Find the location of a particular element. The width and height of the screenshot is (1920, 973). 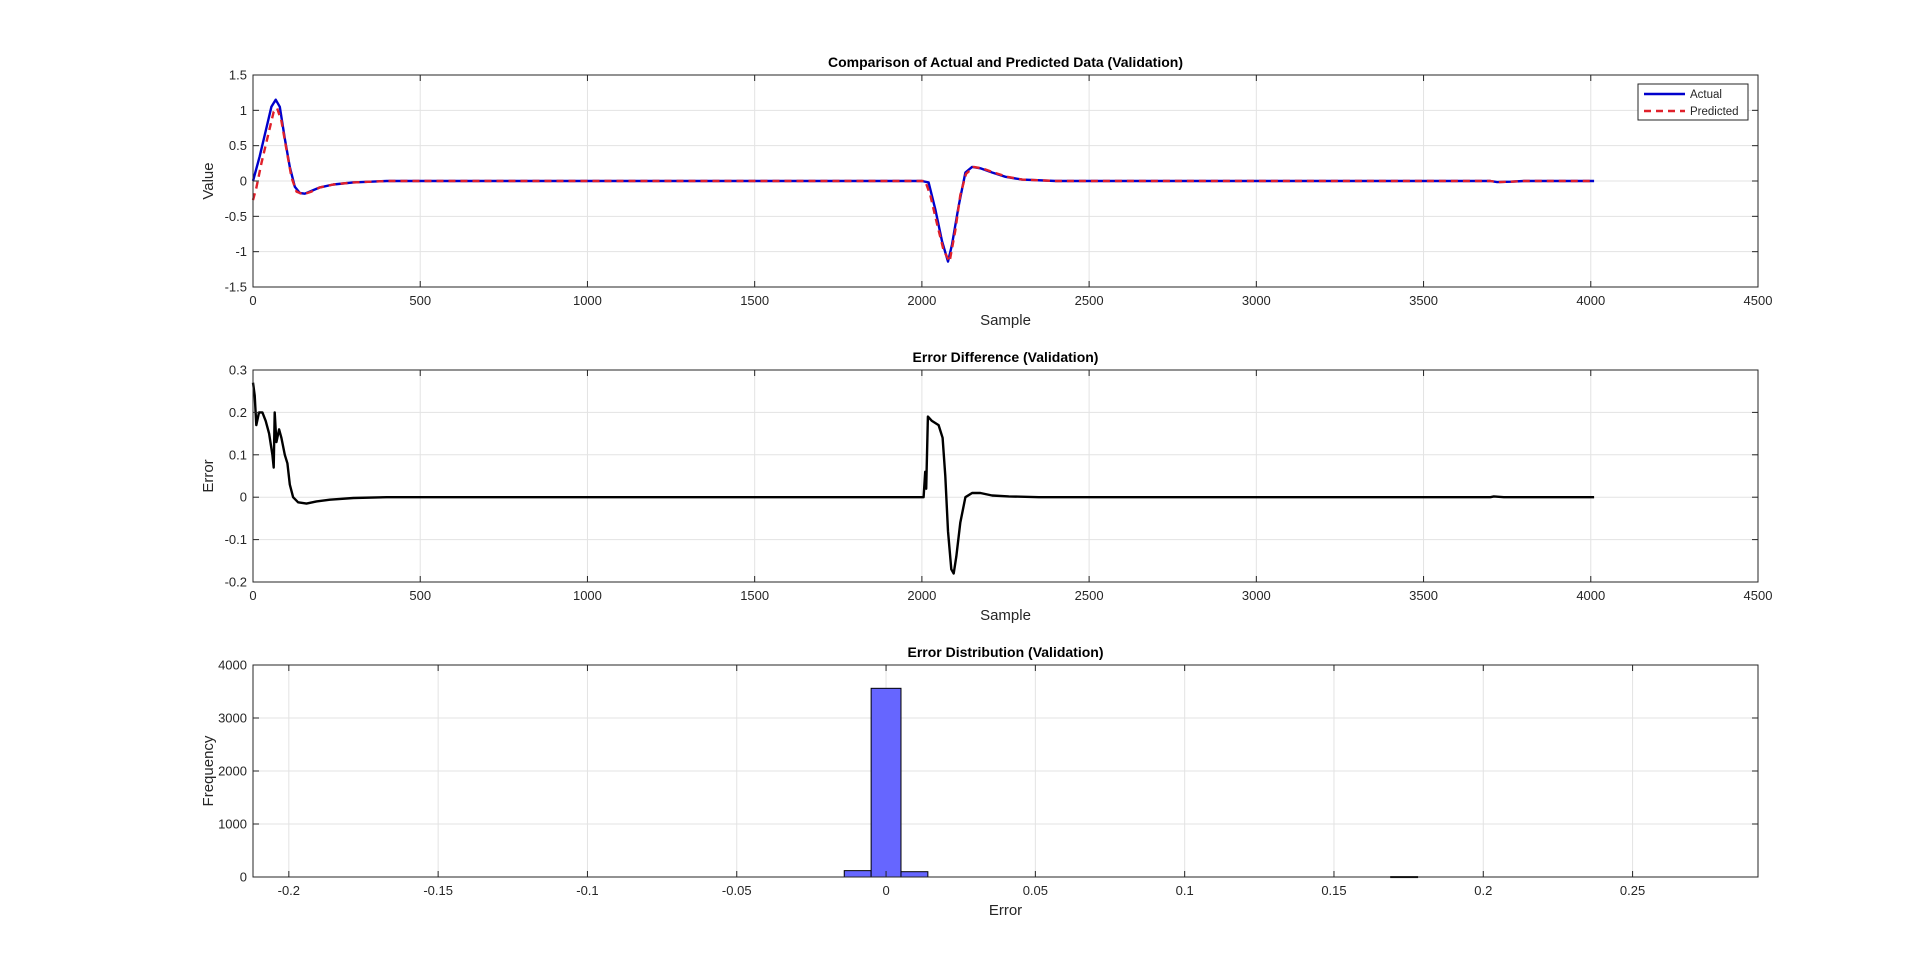

x-tick-label: 0.15 is located at coordinates (1333, 890).